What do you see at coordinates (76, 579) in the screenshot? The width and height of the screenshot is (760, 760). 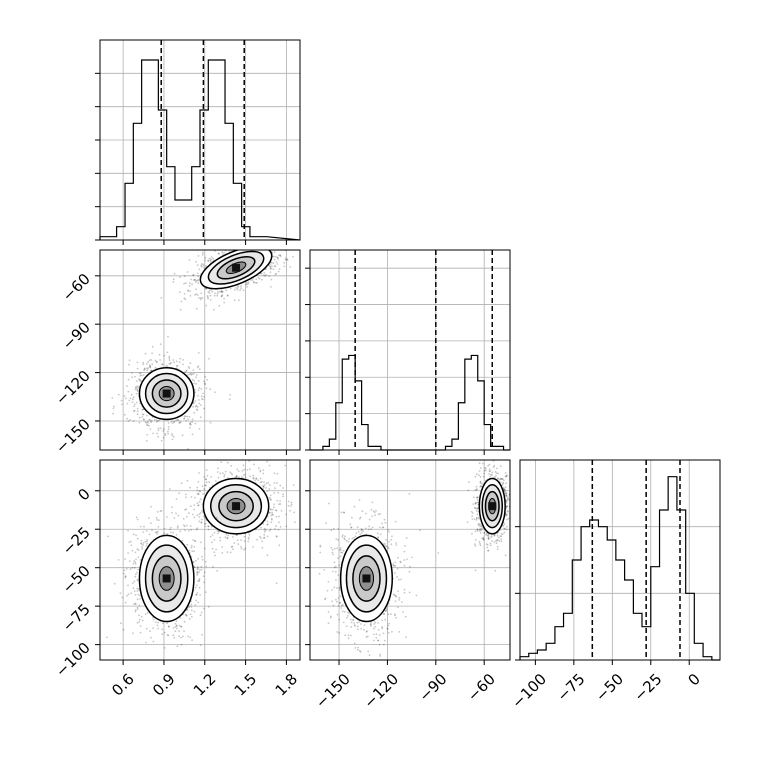 I see `p20-y-tick-label-2: −50` at bounding box center [76, 579].